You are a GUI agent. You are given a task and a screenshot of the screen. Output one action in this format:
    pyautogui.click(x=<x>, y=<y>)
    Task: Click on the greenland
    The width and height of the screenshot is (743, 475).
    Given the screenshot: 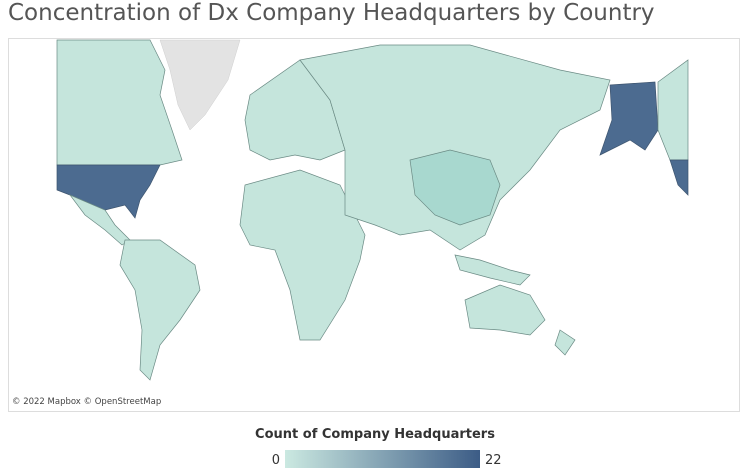 What is the action you would take?
    pyautogui.click(x=200, y=85)
    